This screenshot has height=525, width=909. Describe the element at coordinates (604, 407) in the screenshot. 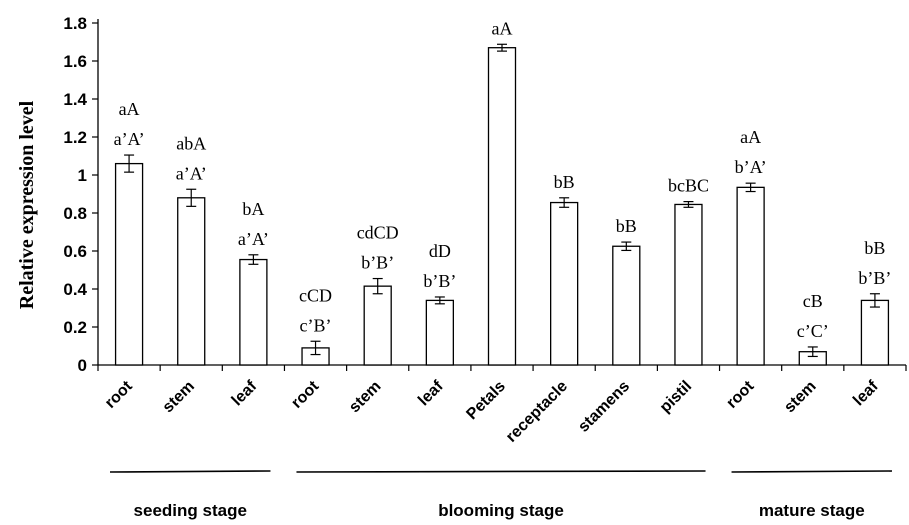

I see `x-tick-label: stamens` at that location.